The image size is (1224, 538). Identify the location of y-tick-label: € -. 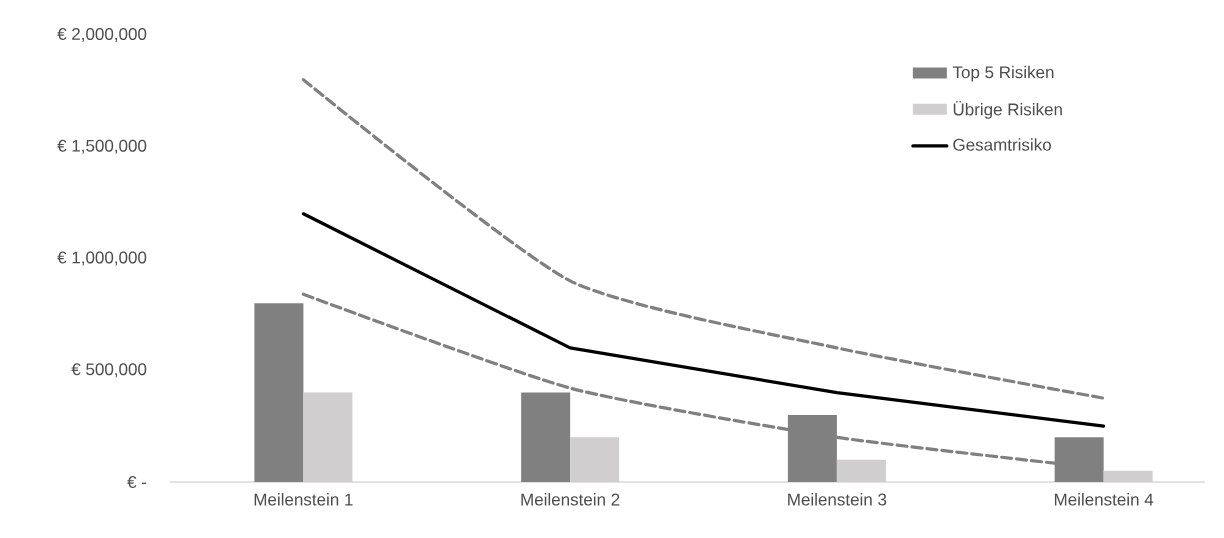
(137, 482).